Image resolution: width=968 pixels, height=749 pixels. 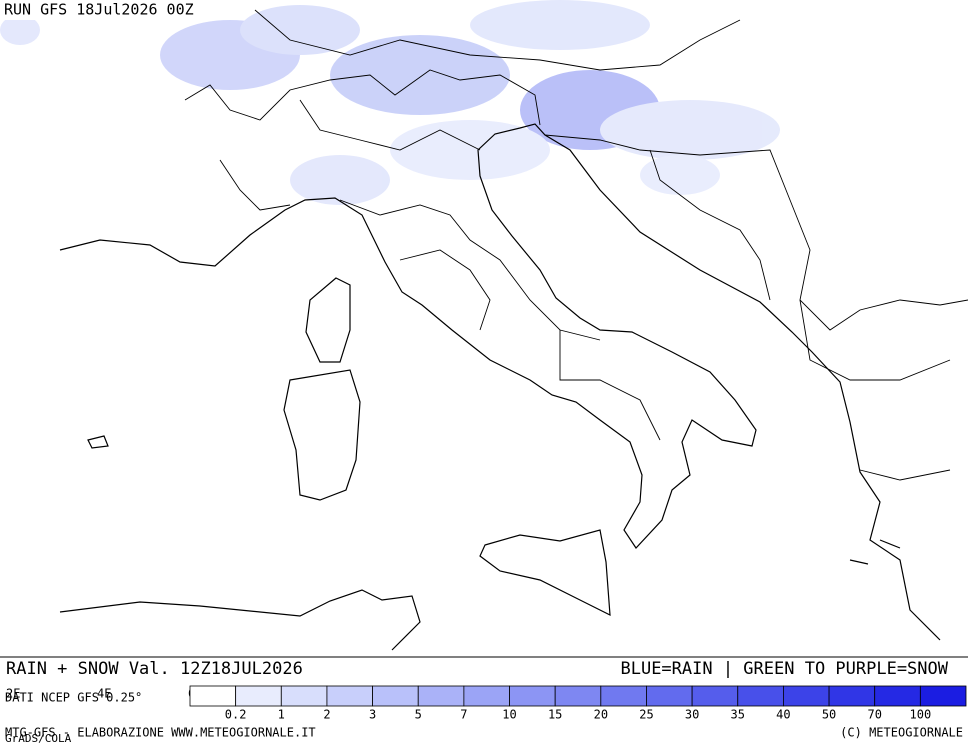 I want to click on colorbar-label: 40, so click(x=783, y=715).